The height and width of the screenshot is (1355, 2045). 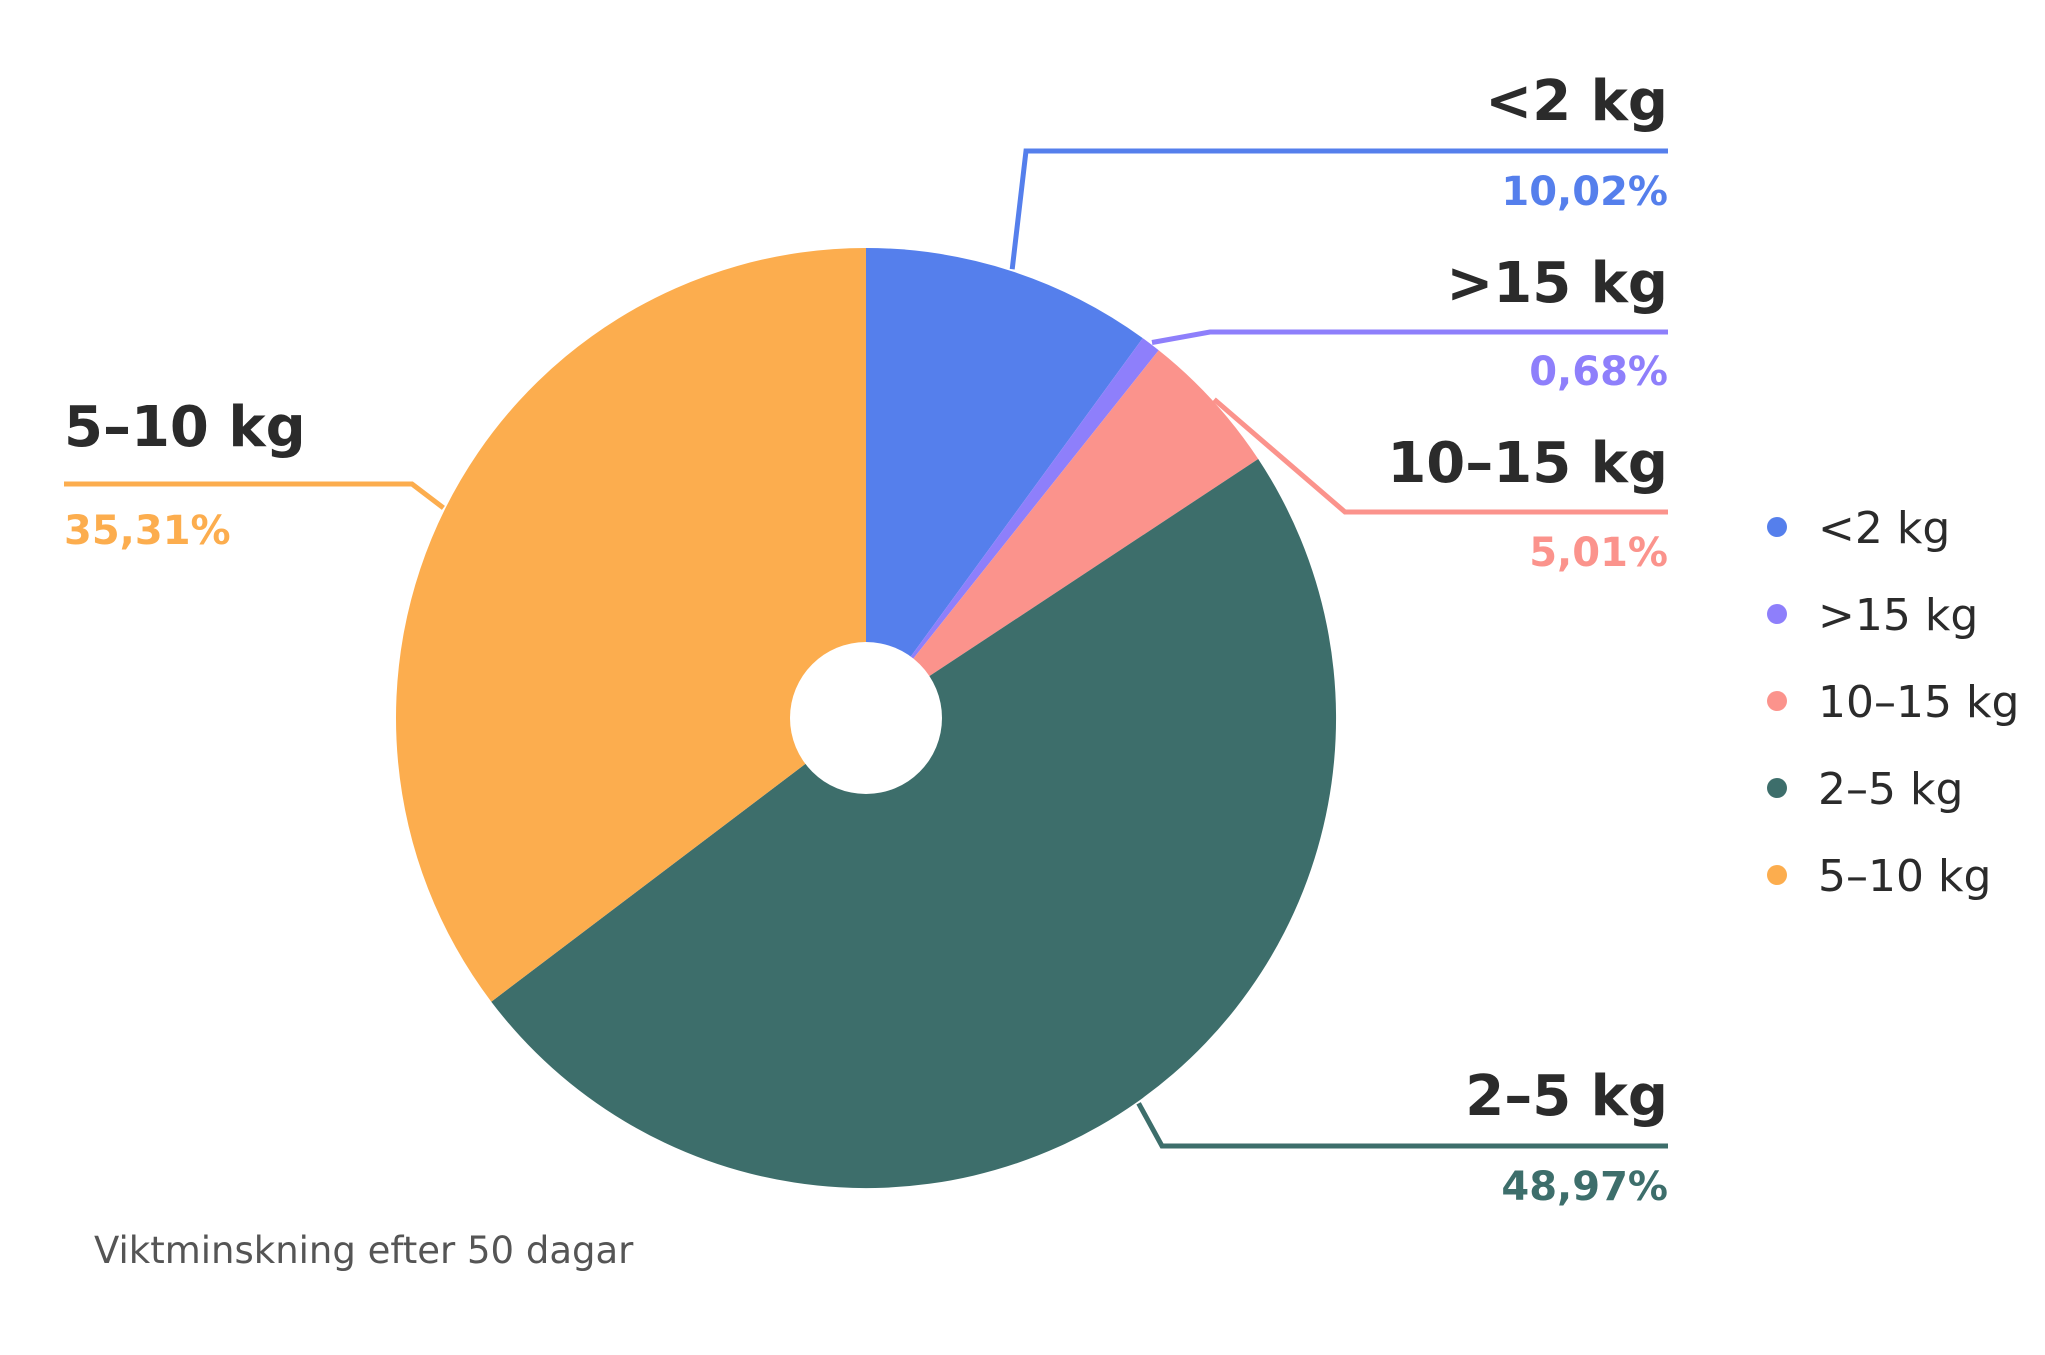 I want to click on legend-label-2: 10–15 kg, so click(x=1918, y=702).